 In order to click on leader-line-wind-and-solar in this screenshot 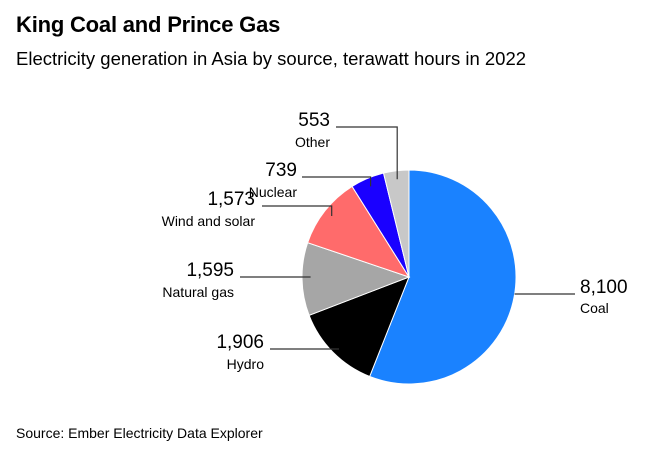, I will do `click(297, 210)`.